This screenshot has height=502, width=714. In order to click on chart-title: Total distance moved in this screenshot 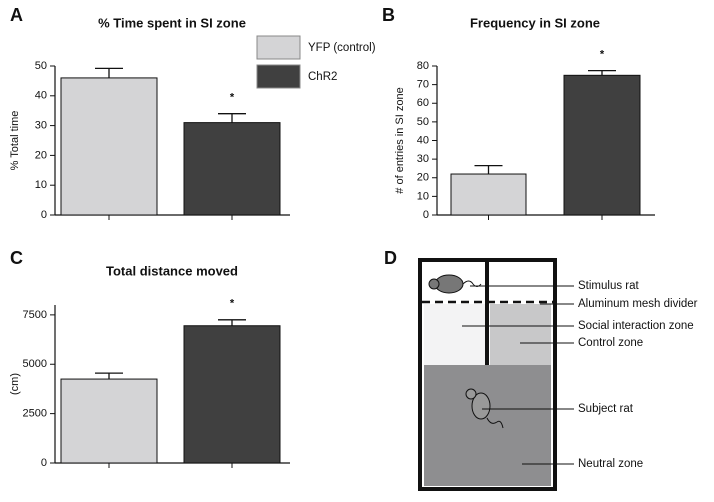, I will do `click(172, 270)`.